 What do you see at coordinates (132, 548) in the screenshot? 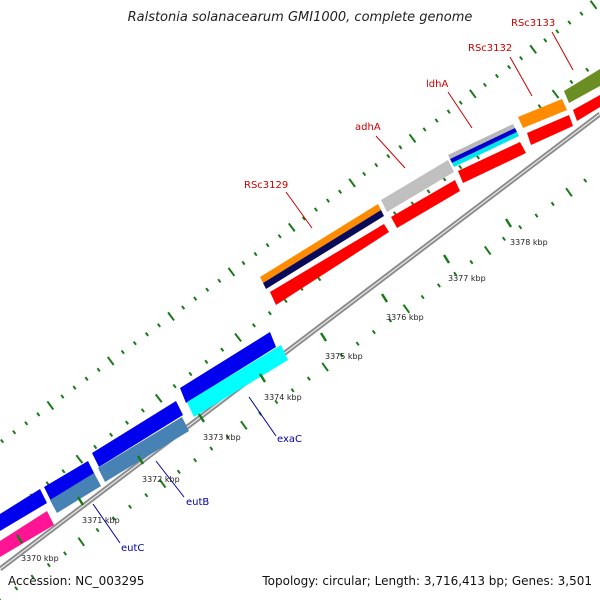
I see `gene-label-reverse-2: eutC` at bounding box center [132, 548].